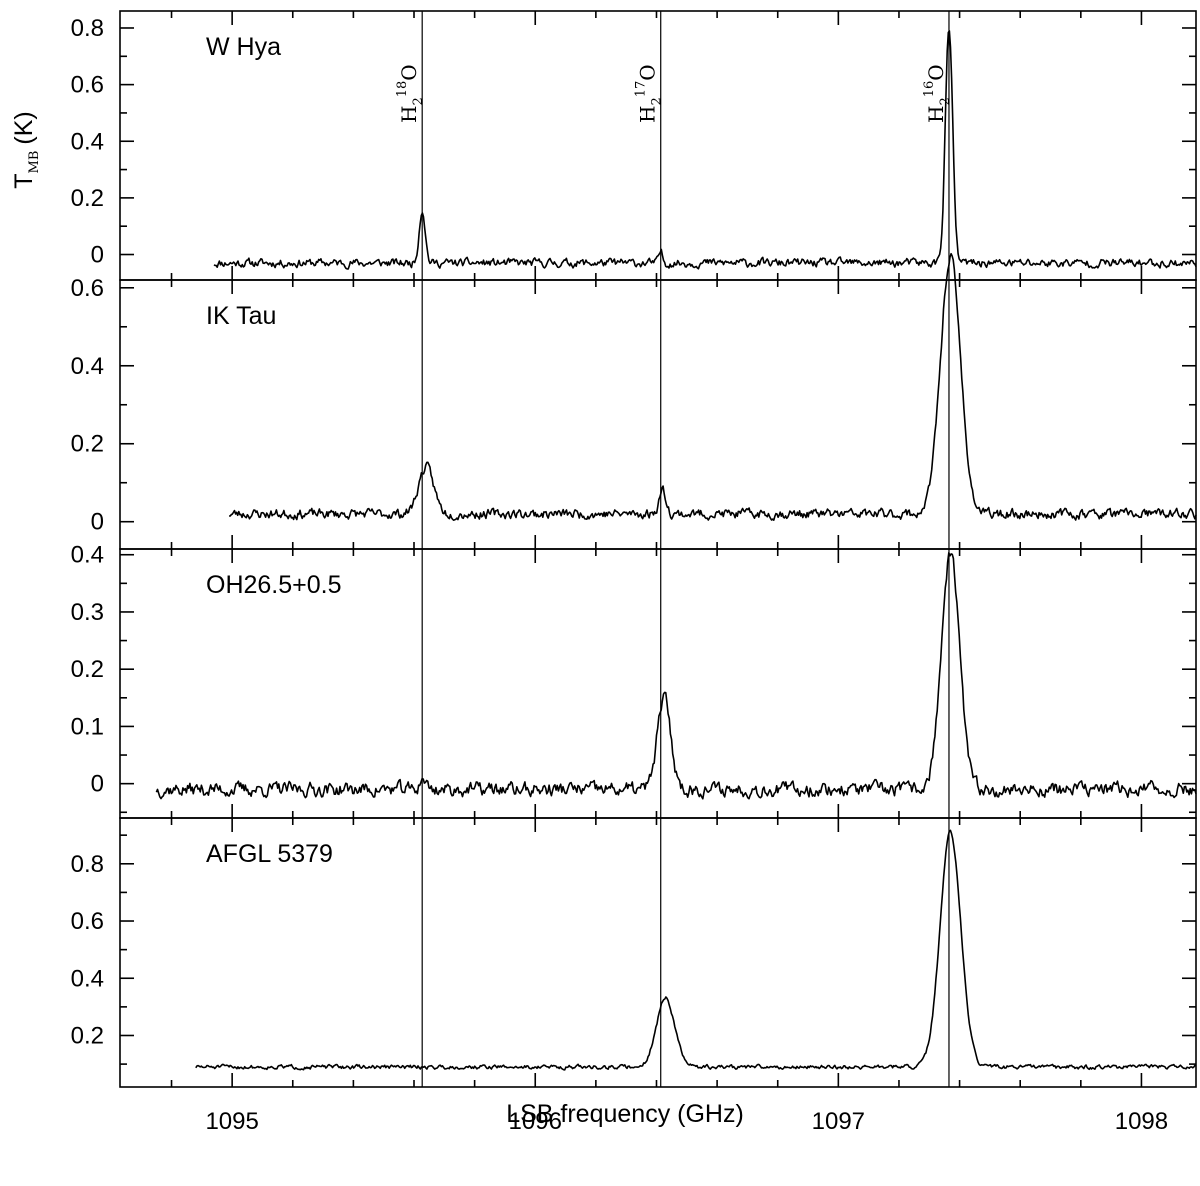  I want to click on panel-title: IK Tau, so click(241, 316).